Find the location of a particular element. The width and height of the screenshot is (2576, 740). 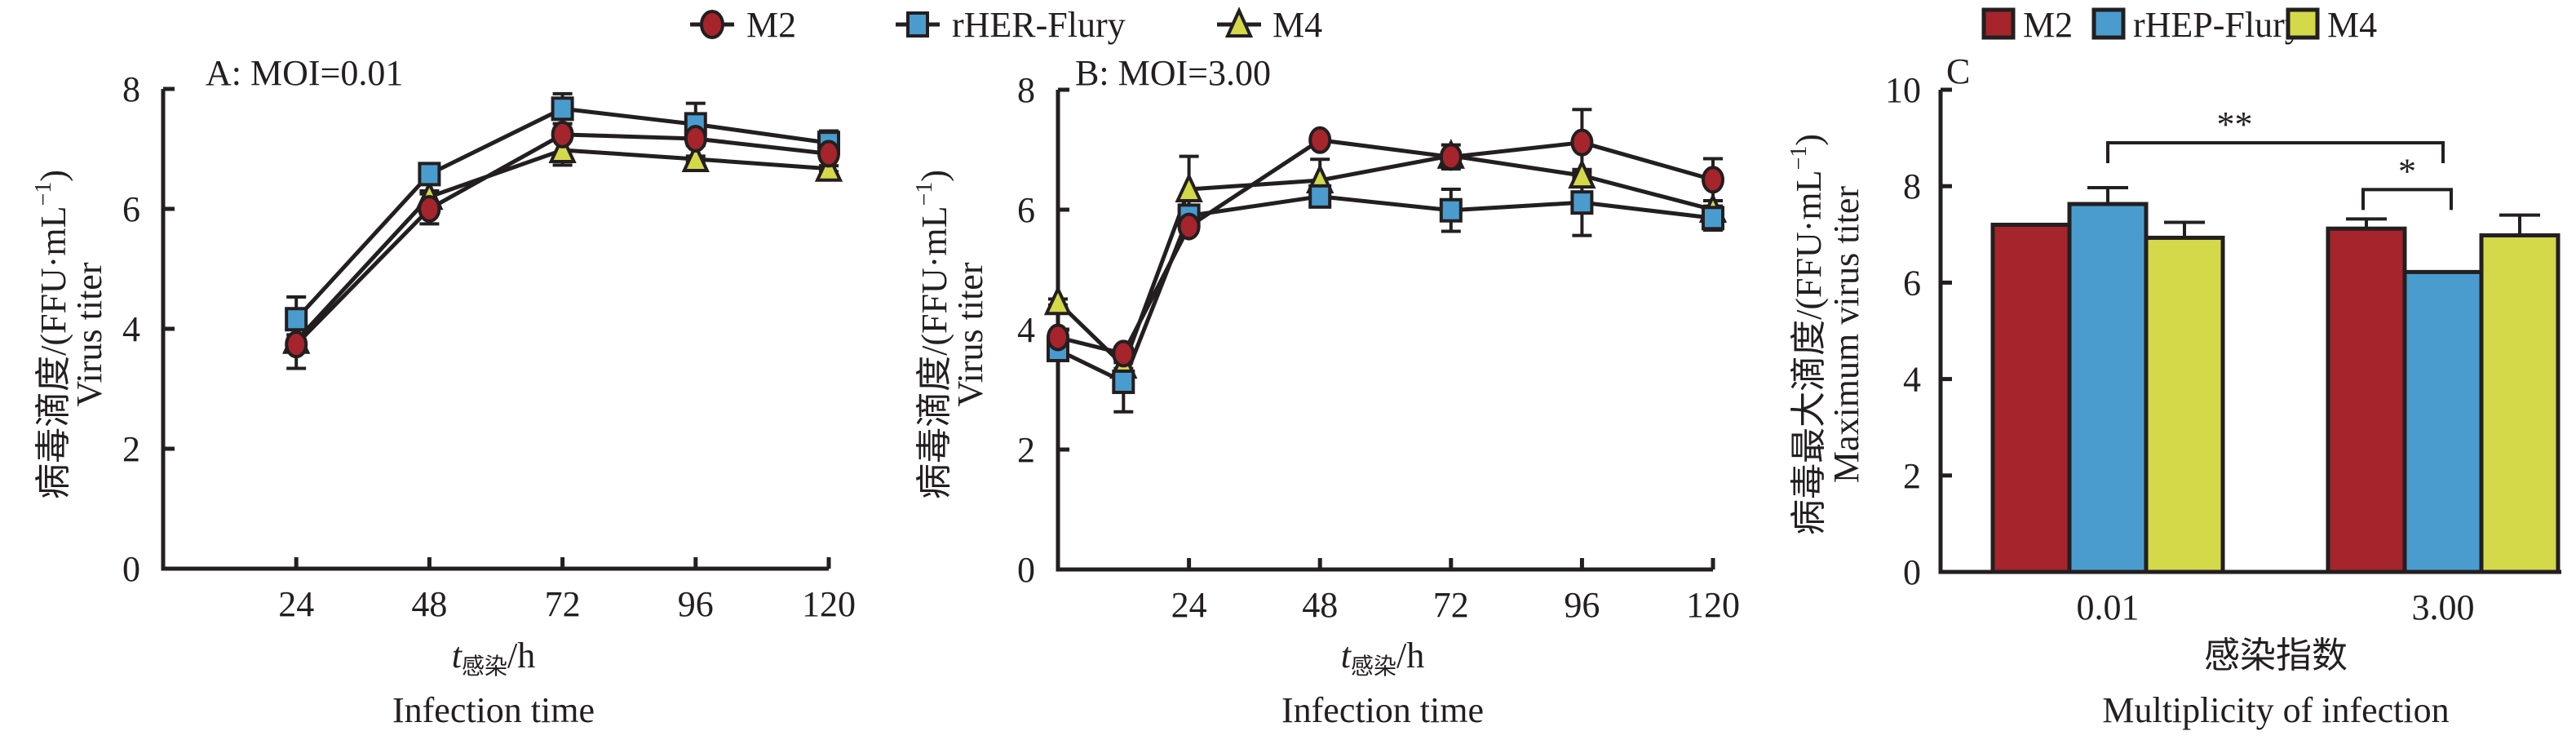

xlabel-sub: 感染 is located at coordinates (484, 667).